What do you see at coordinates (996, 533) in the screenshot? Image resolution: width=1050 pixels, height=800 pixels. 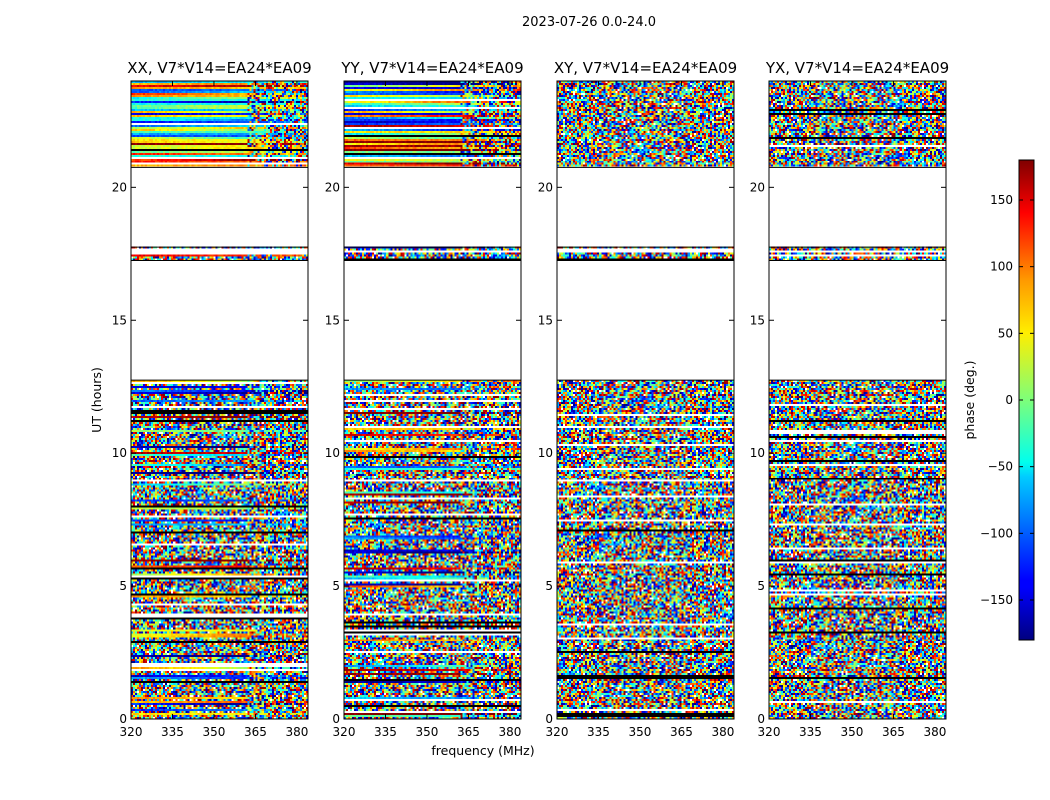 I see `colorbar-tick-label: −100` at bounding box center [996, 533].